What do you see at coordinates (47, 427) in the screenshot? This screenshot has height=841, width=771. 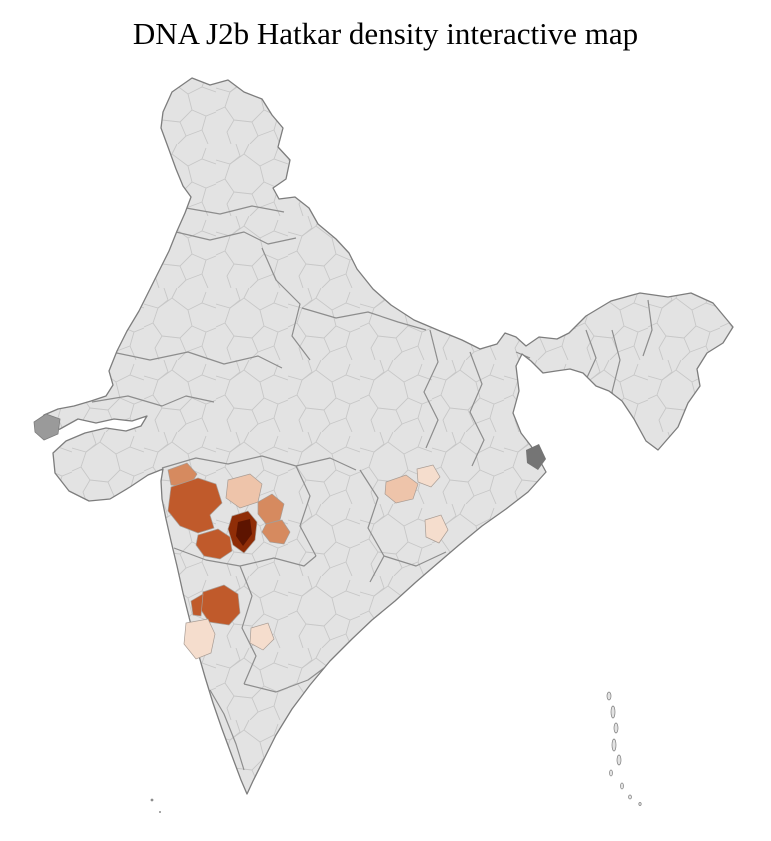 I see `kutch-island` at bounding box center [47, 427].